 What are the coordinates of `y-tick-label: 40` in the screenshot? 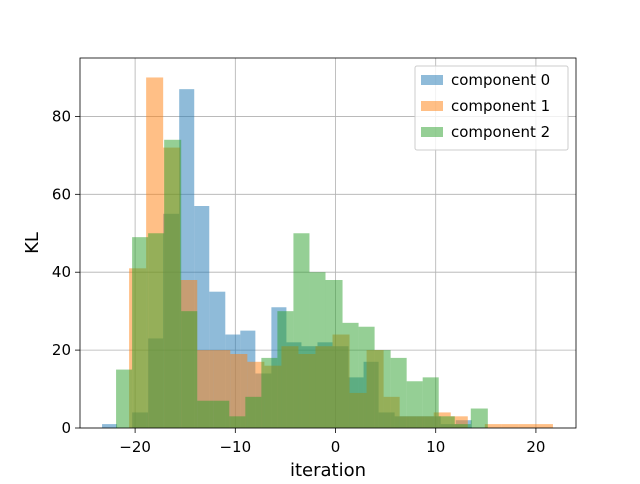 It's located at (61, 272).